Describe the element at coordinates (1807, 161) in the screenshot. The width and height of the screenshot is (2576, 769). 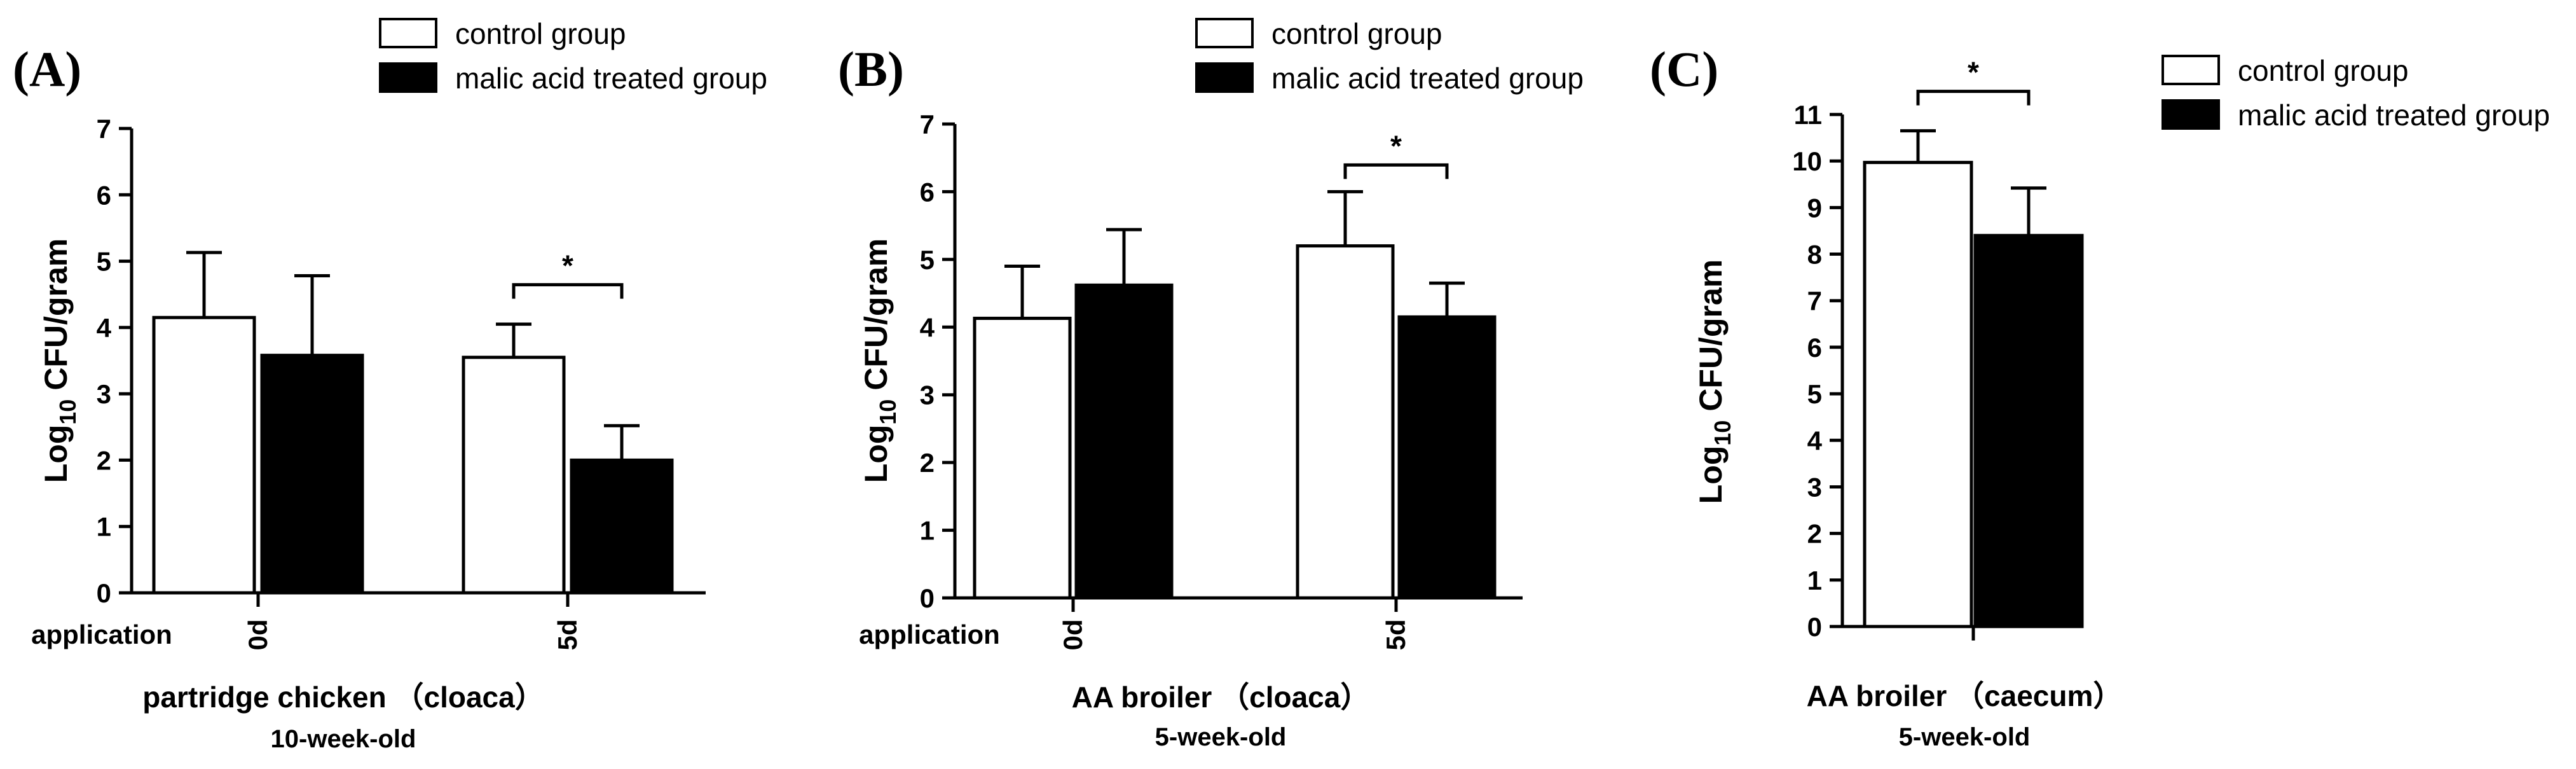
I see `y-tick-label: 10` at that location.